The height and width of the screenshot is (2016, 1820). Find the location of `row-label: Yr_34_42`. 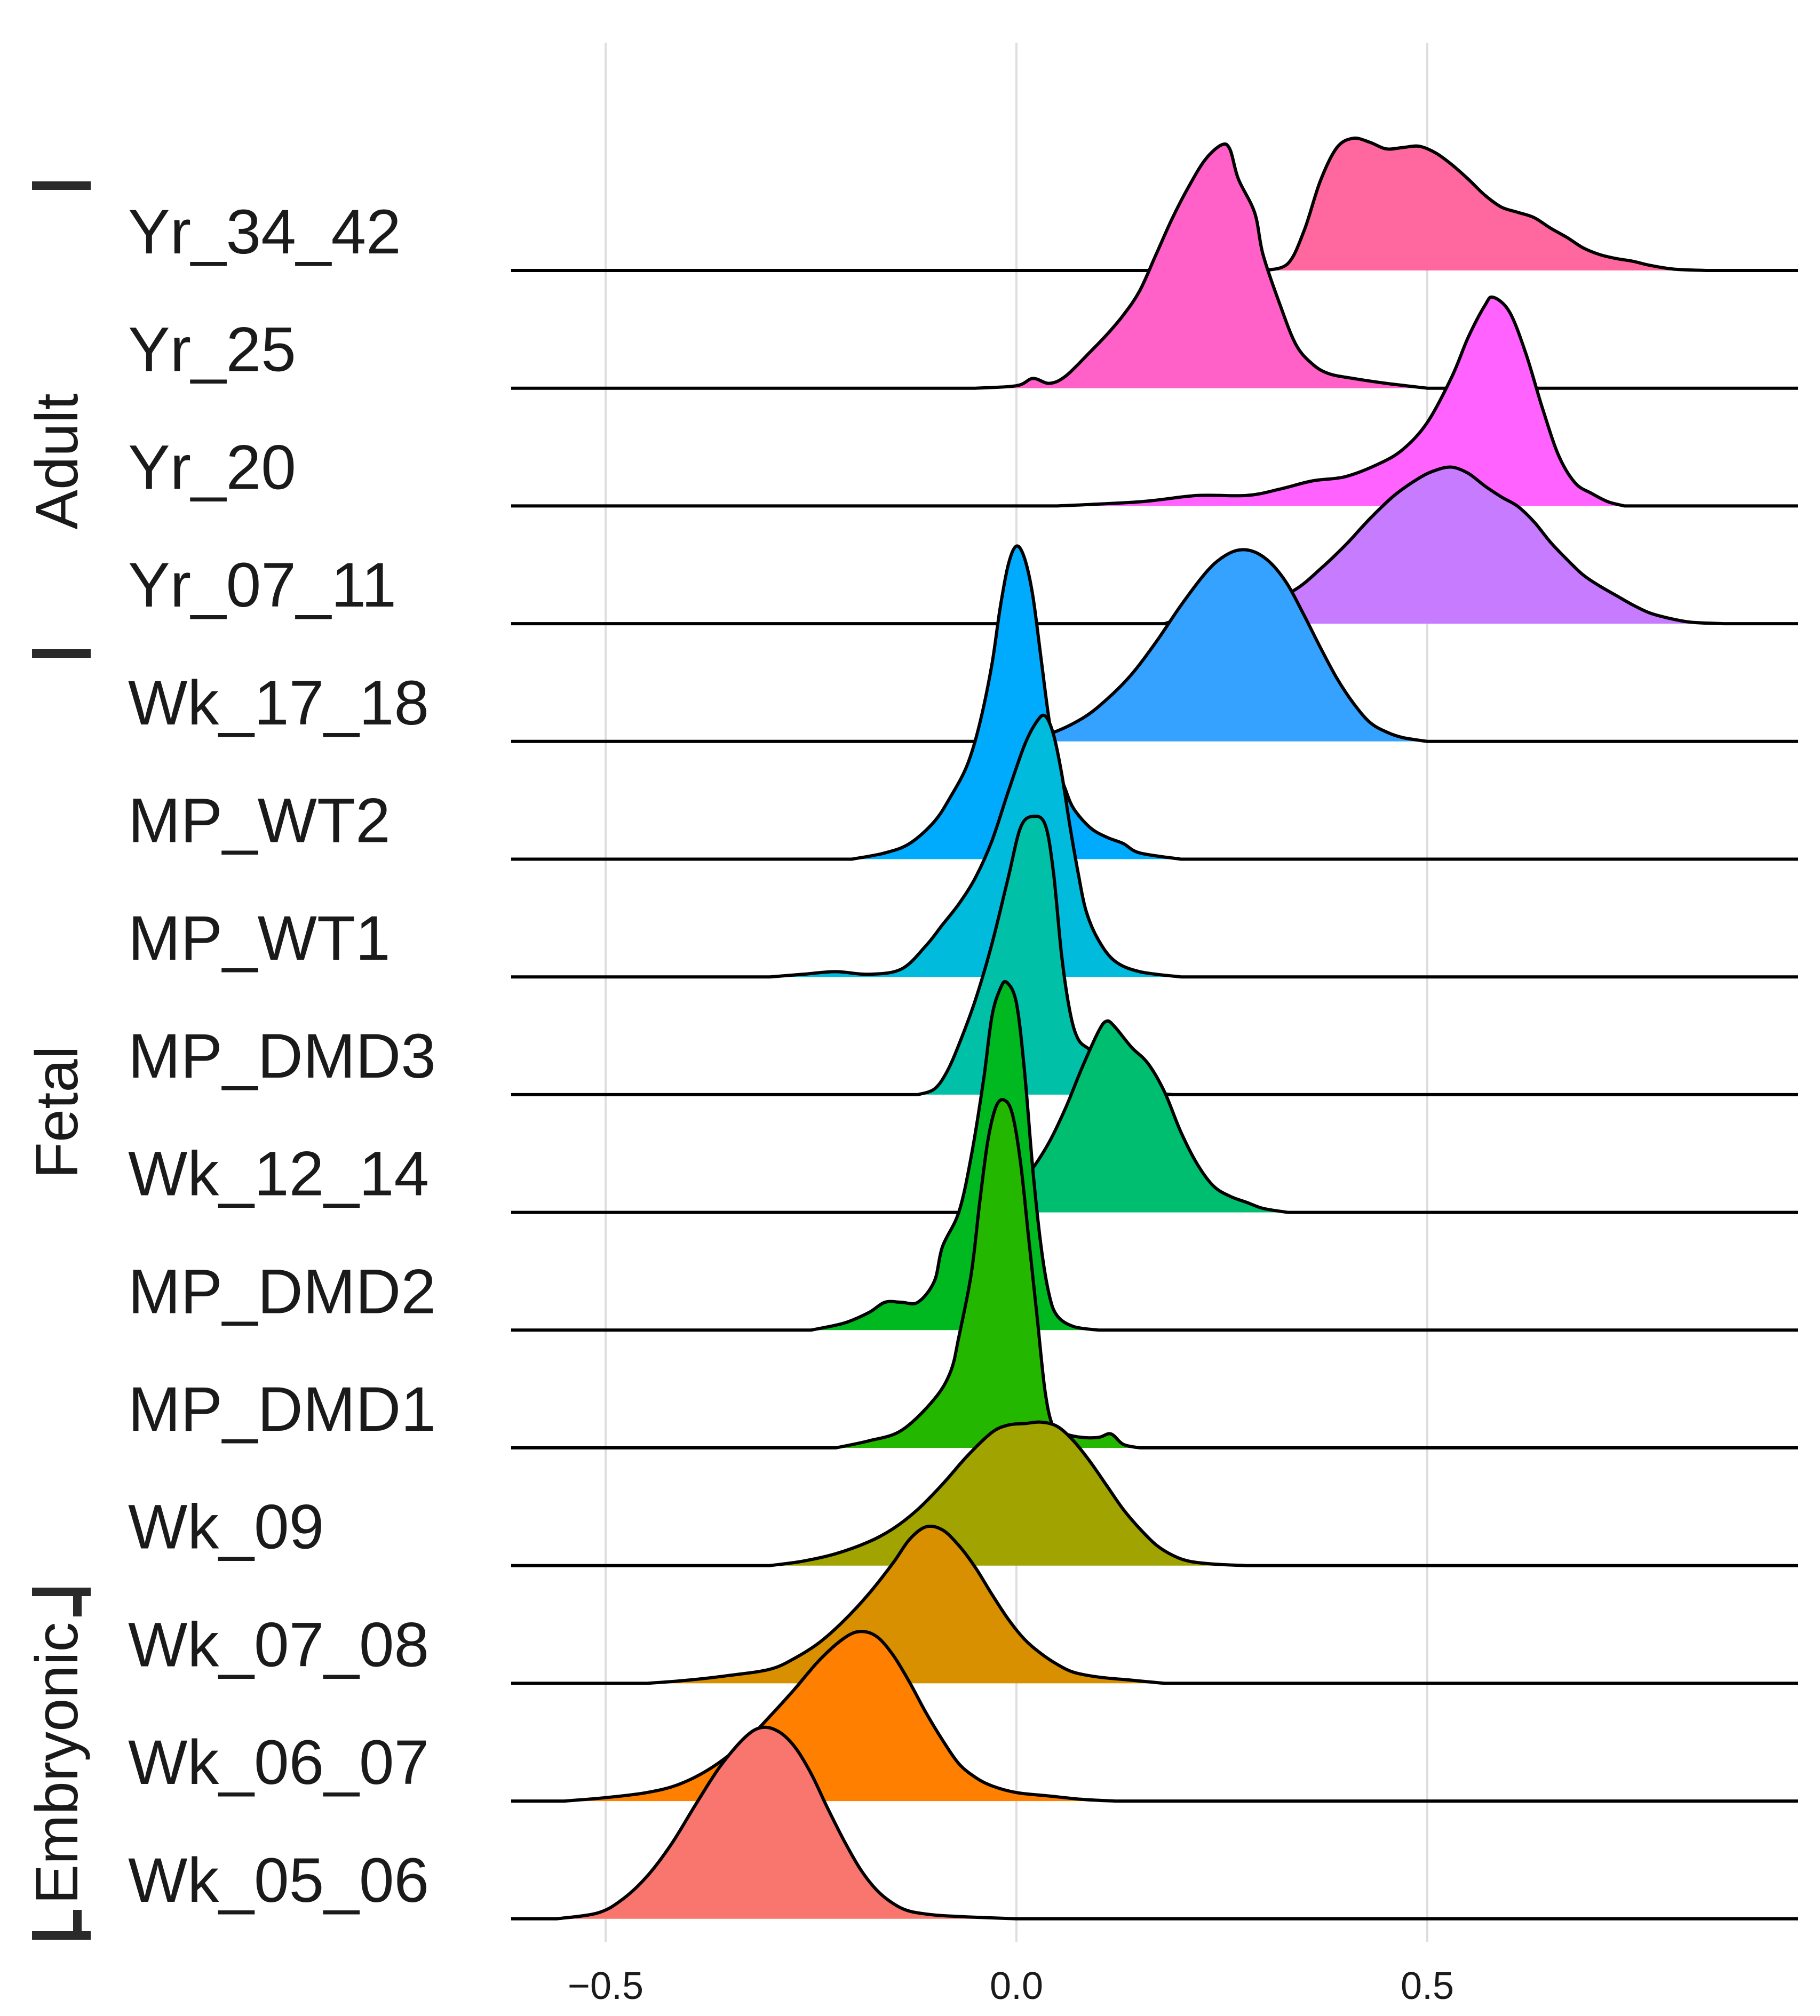

row-label: Yr_34_42 is located at coordinates (264, 232).